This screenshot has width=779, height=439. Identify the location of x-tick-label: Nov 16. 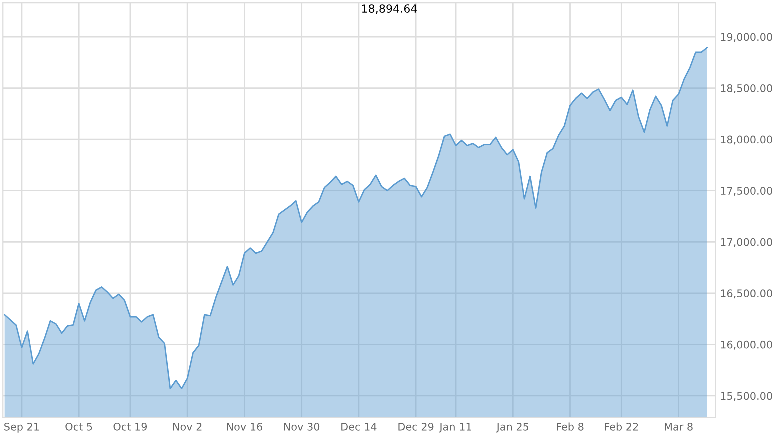
(244, 426).